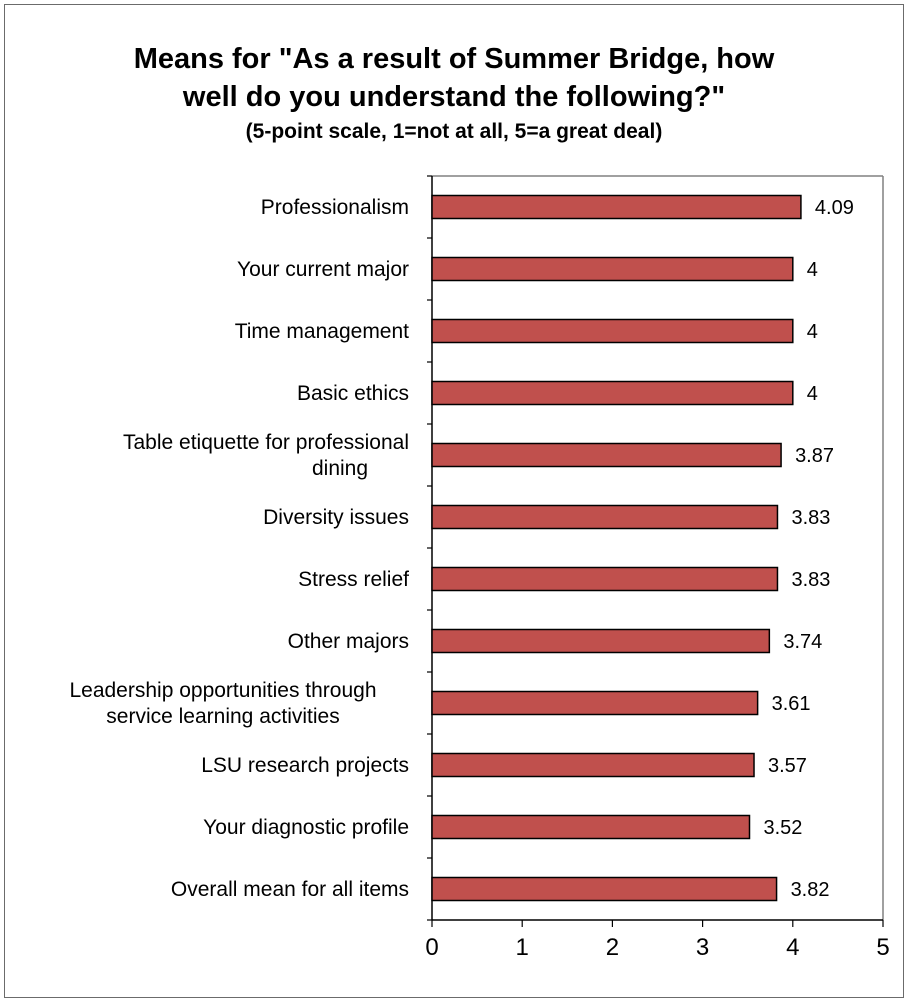 This screenshot has width=908, height=1002. What do you see at coordinates (431, 947) in the screenshot?
I see `x-tick-label: 0` at bounding box center [431, 947].